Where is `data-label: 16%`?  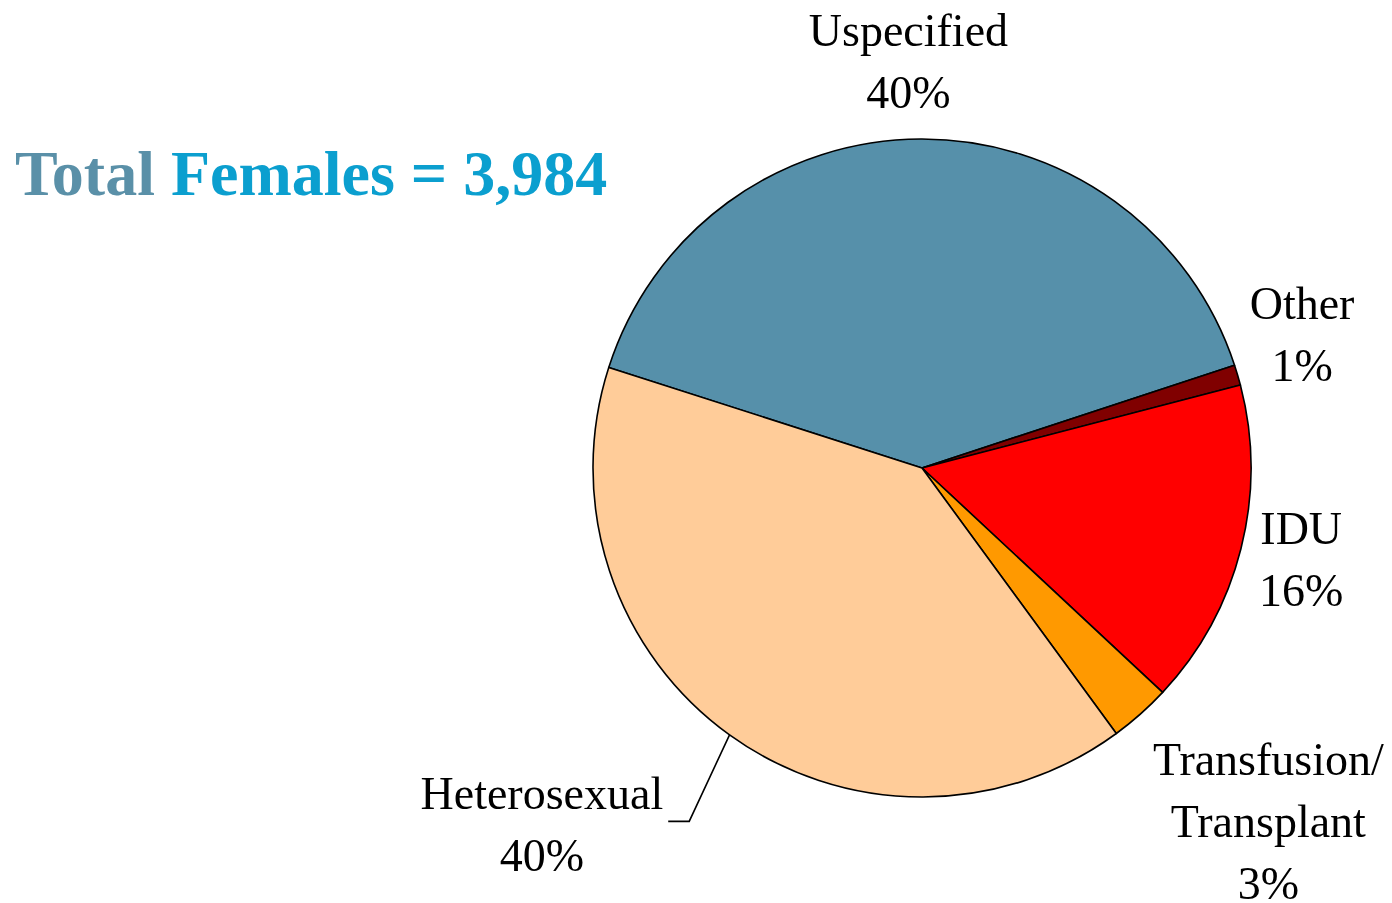
data-label: 16% is located at coordinates (1301, 590).